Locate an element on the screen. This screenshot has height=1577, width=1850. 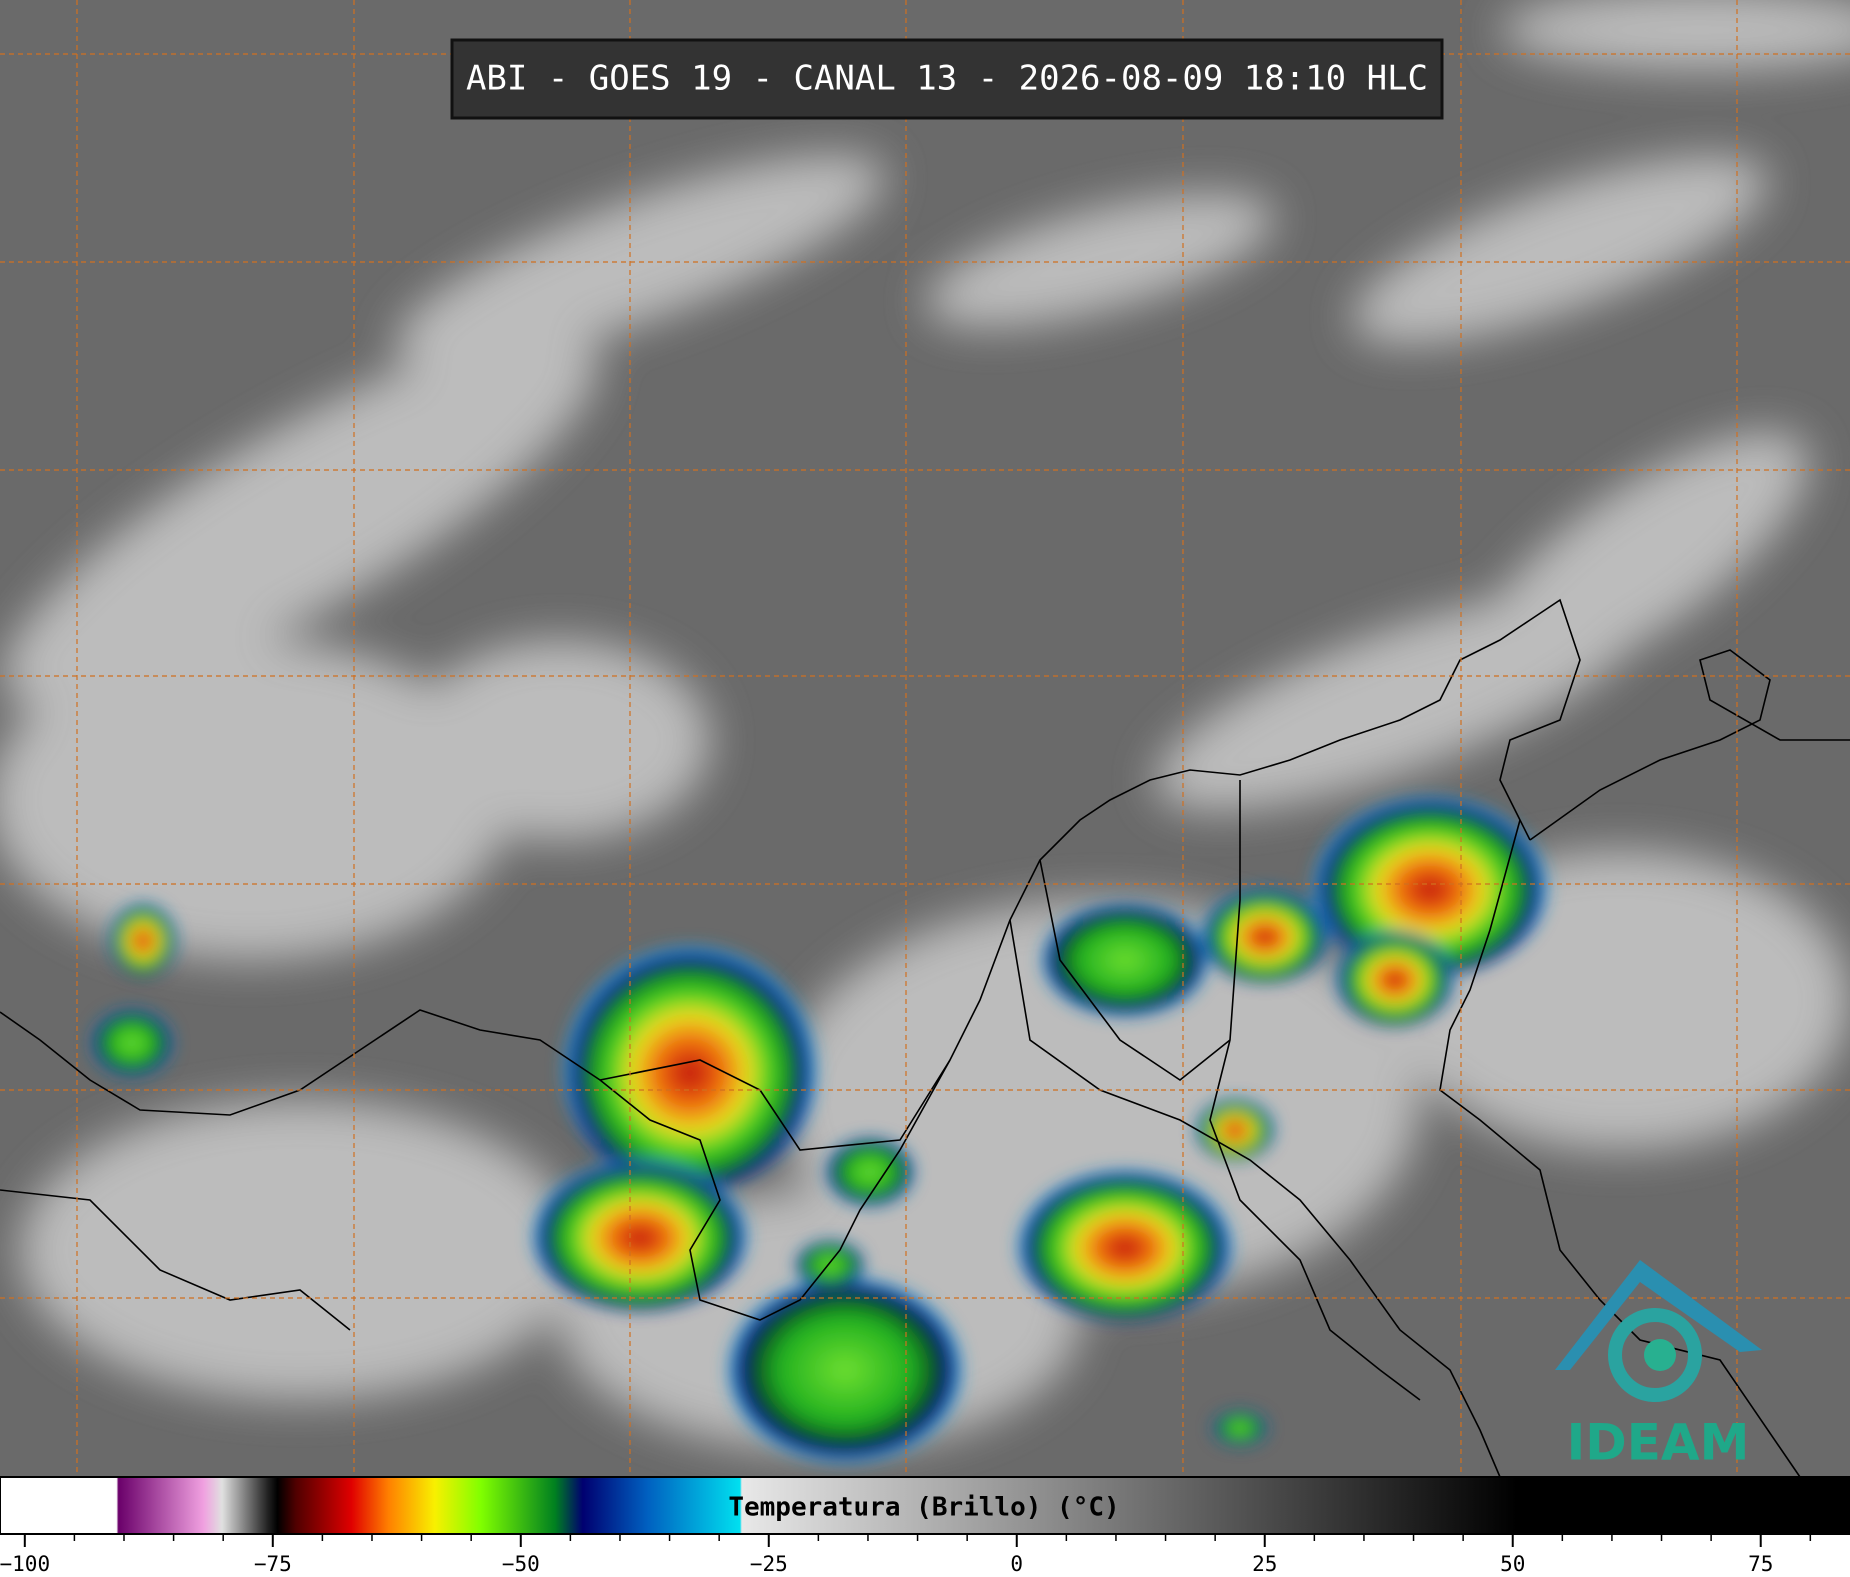
title-box is located at coordinates (947, 79).